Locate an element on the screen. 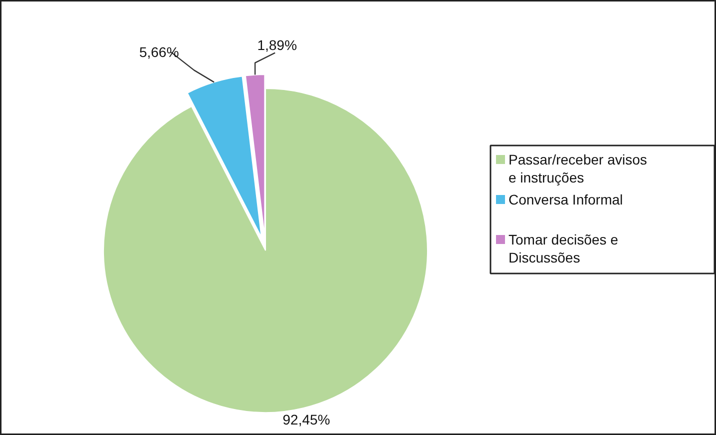 Image resolution: width=716 pixels, height=435 pixels. data-label: 1,89% is located at coordinates (277, 44).